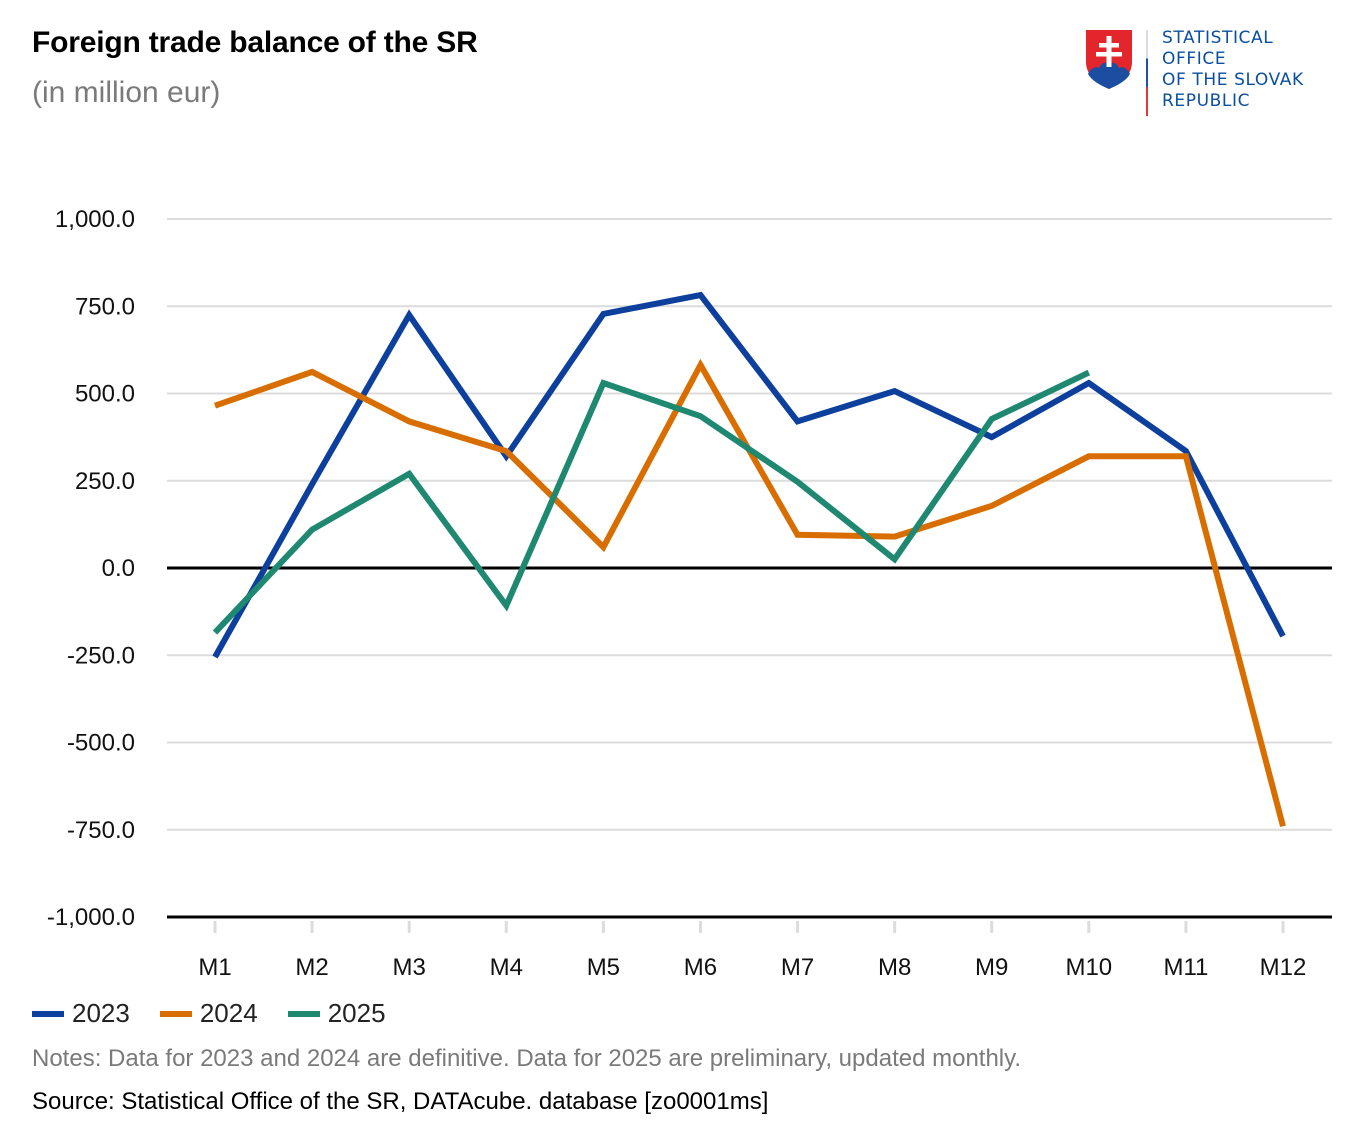 The width and height of the screenshot is (1362, 1140). Describe the element at coordinates (752, 951) in the screenshot. I see `x-axis-labels: M1 M2 M3 M4 M5 M6 M7 M8 M9 M10 M11 M12` at that location.